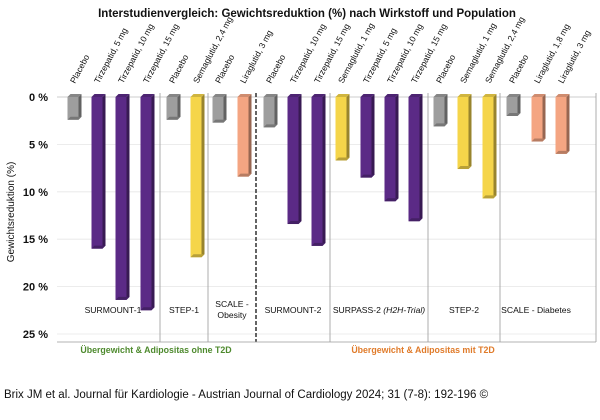 This screenshot has width=600, height=420. What do you see at coordinates (232, 304) in the screenshot?
I see `study-label: SCALE -` at bounding box center [232, 304].